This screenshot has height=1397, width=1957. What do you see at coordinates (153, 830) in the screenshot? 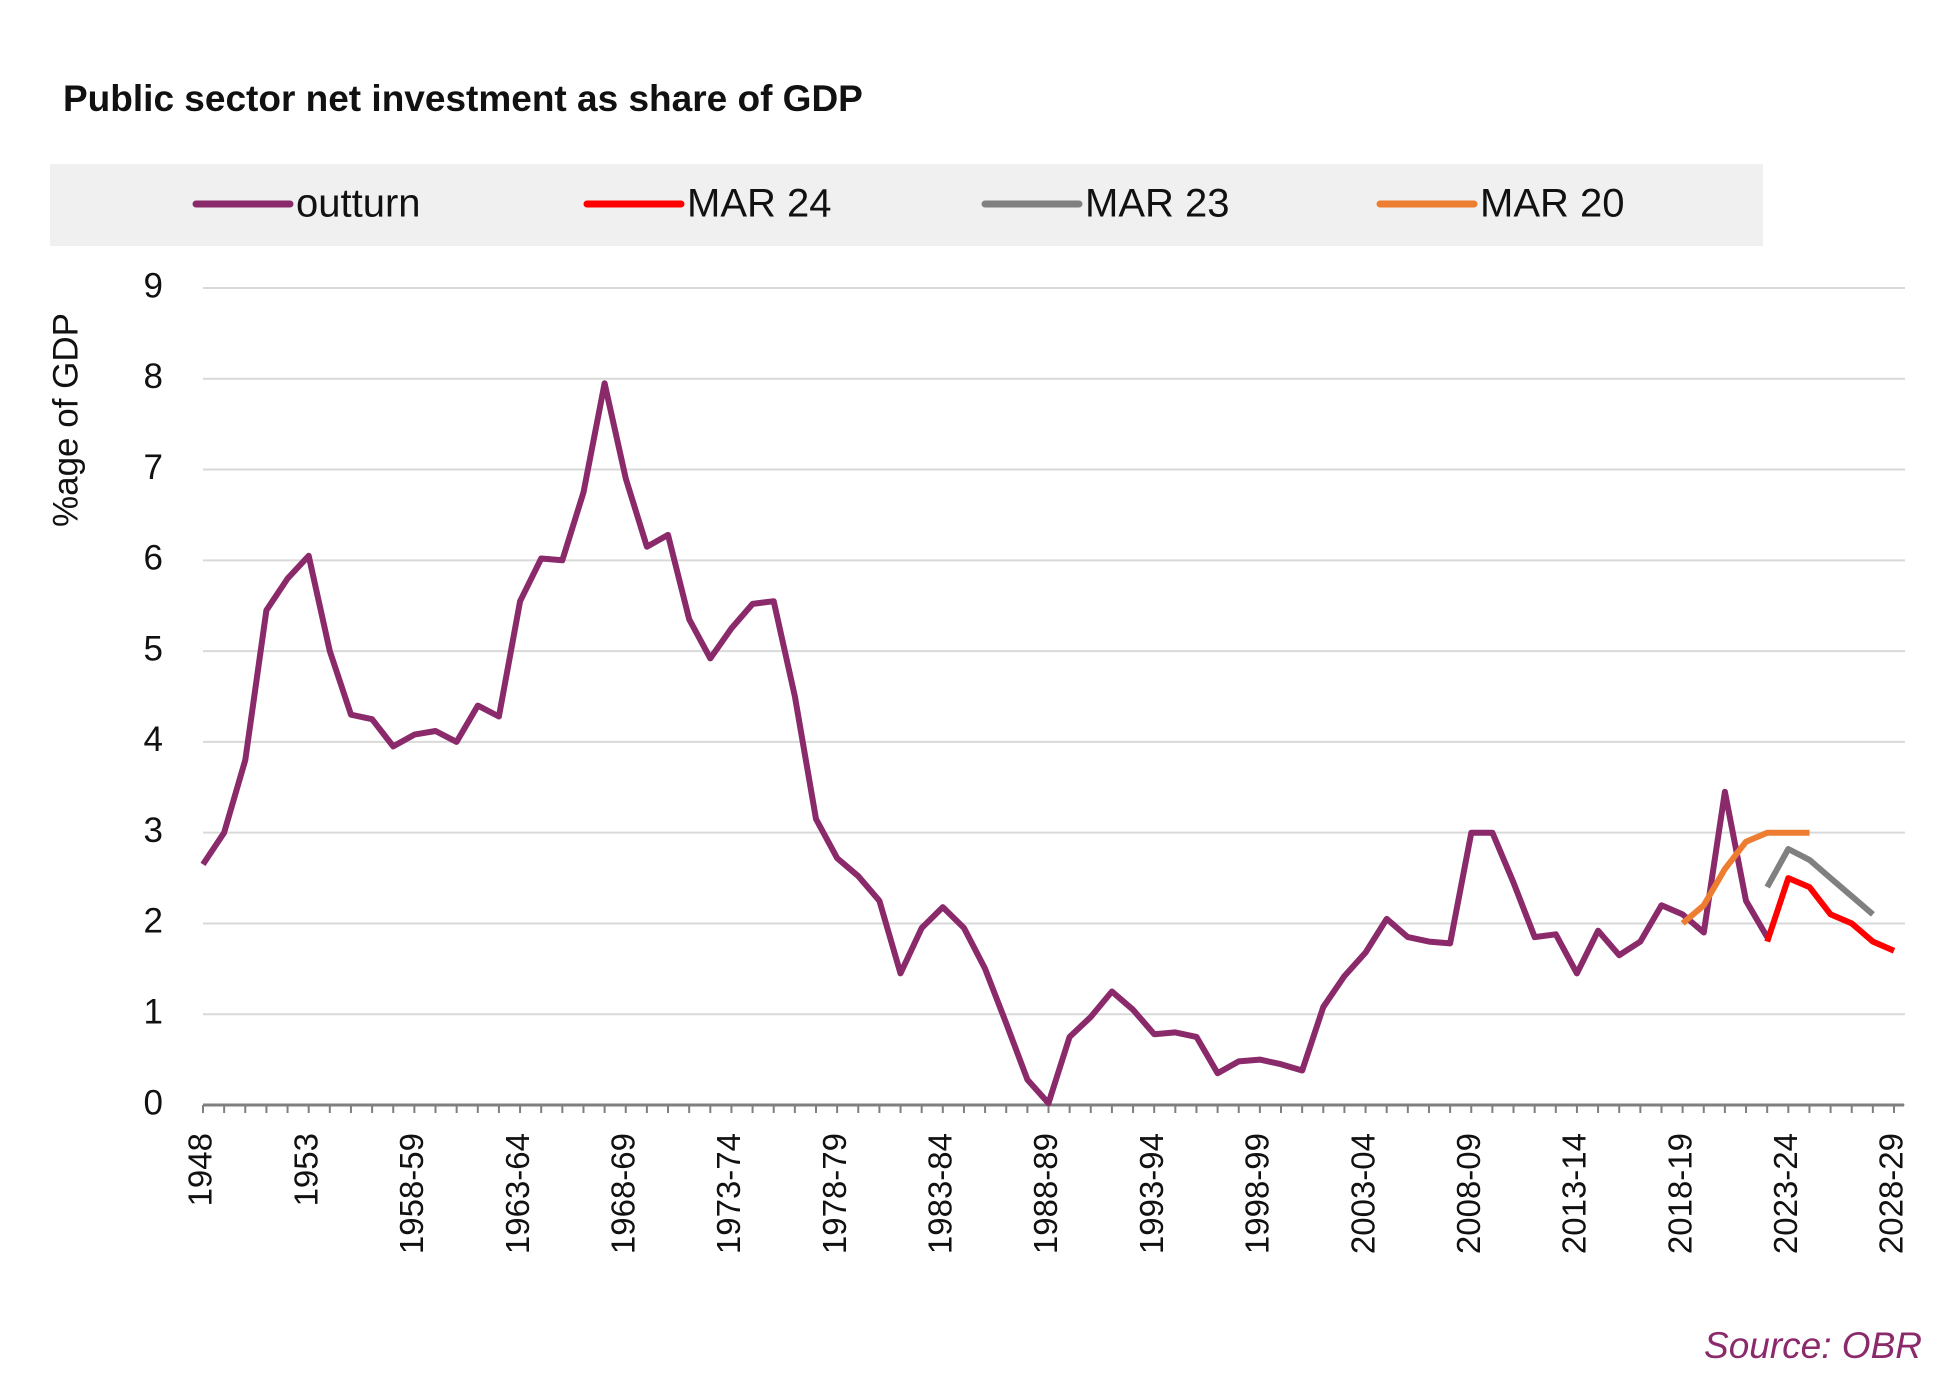
I see `y-tick-label: 3` at bounding box center [153, 830].